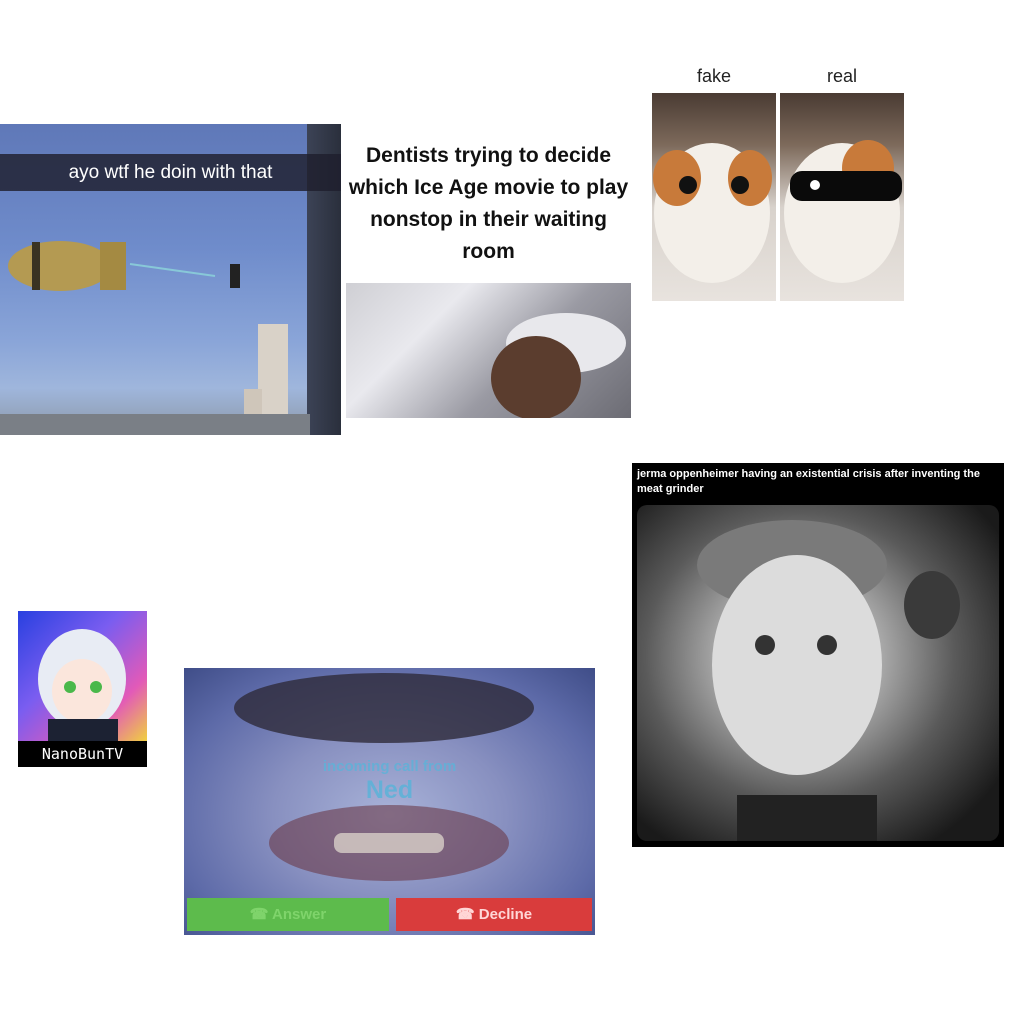 The height and width of the screenshot is (1024, 1024). I want to click on bomb-meme-image: ayo wtf he doin with that, so click(170, 279).